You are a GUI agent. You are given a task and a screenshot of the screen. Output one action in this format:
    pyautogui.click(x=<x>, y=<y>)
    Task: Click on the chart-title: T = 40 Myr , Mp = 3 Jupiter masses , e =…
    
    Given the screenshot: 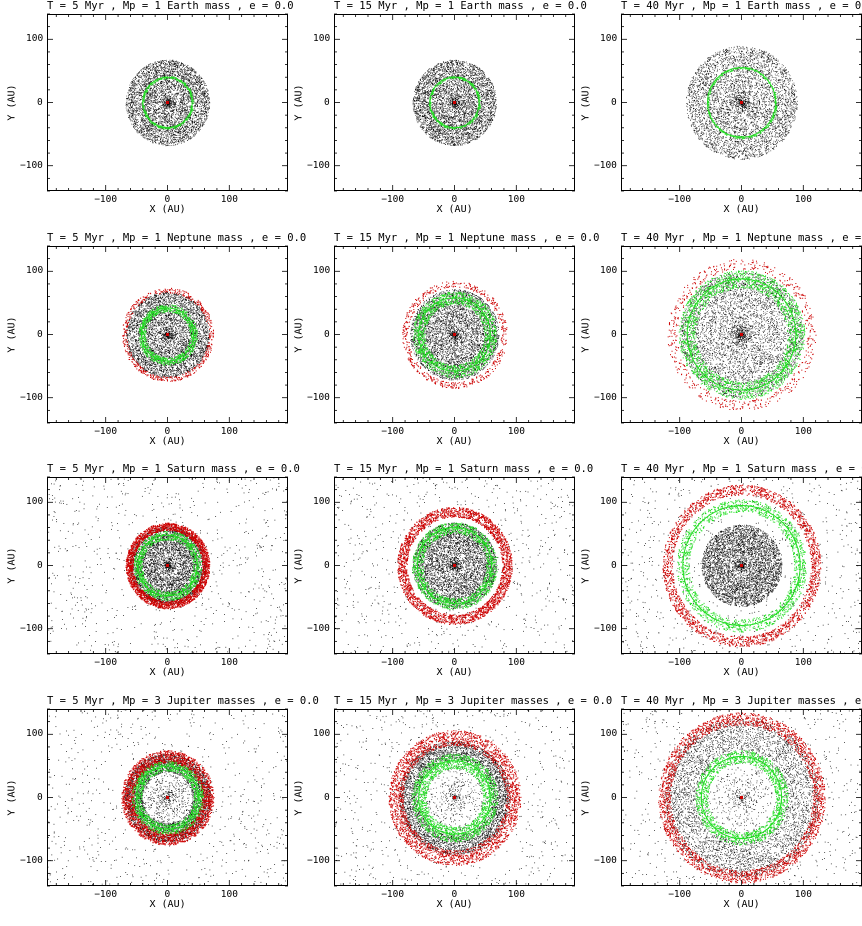 What is the action you would take?
    pyautogui.click(x=741, y=701)
    